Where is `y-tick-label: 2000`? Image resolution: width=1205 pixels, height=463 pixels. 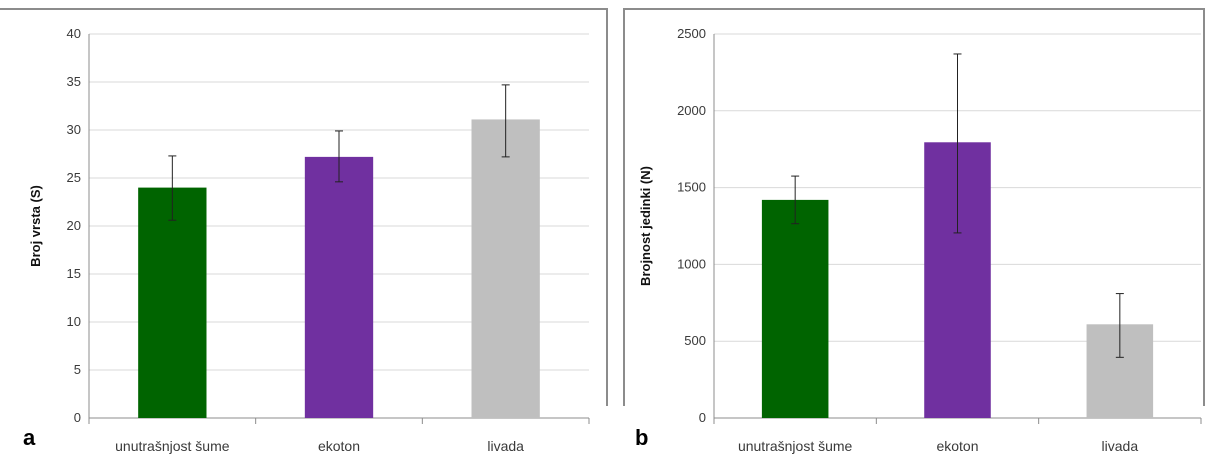
y-tick-label: 2000 is located at coordinates (691, 110).